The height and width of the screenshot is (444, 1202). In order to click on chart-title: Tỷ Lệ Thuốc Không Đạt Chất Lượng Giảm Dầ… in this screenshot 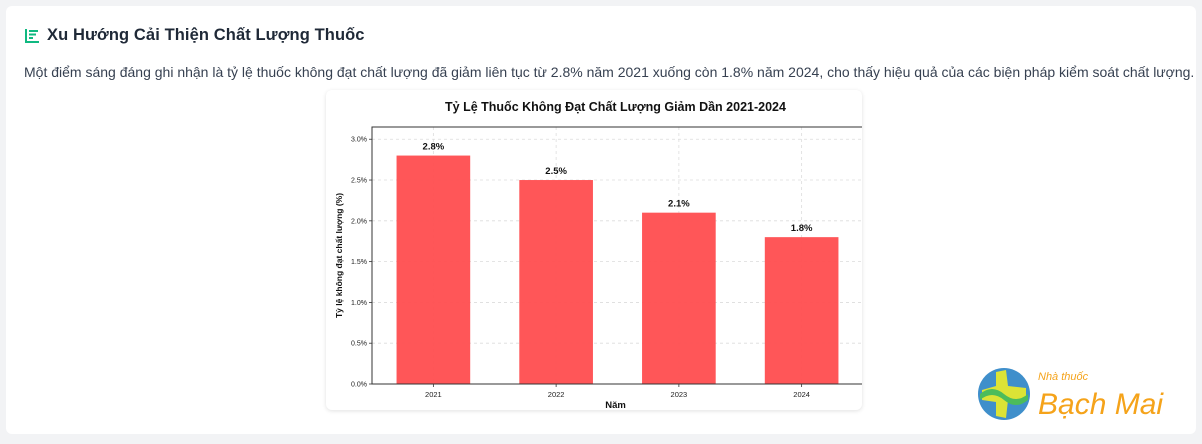, I will do `click(615, 107)`.